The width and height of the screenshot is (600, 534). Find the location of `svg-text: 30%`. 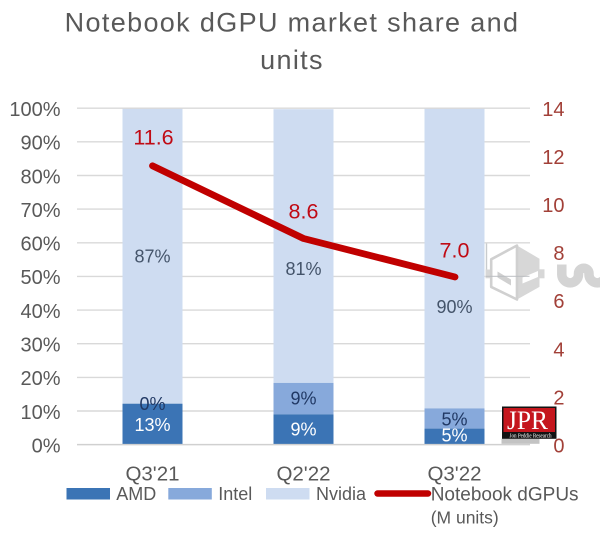

svg-text: 30% is located at coordinates (40, 346).